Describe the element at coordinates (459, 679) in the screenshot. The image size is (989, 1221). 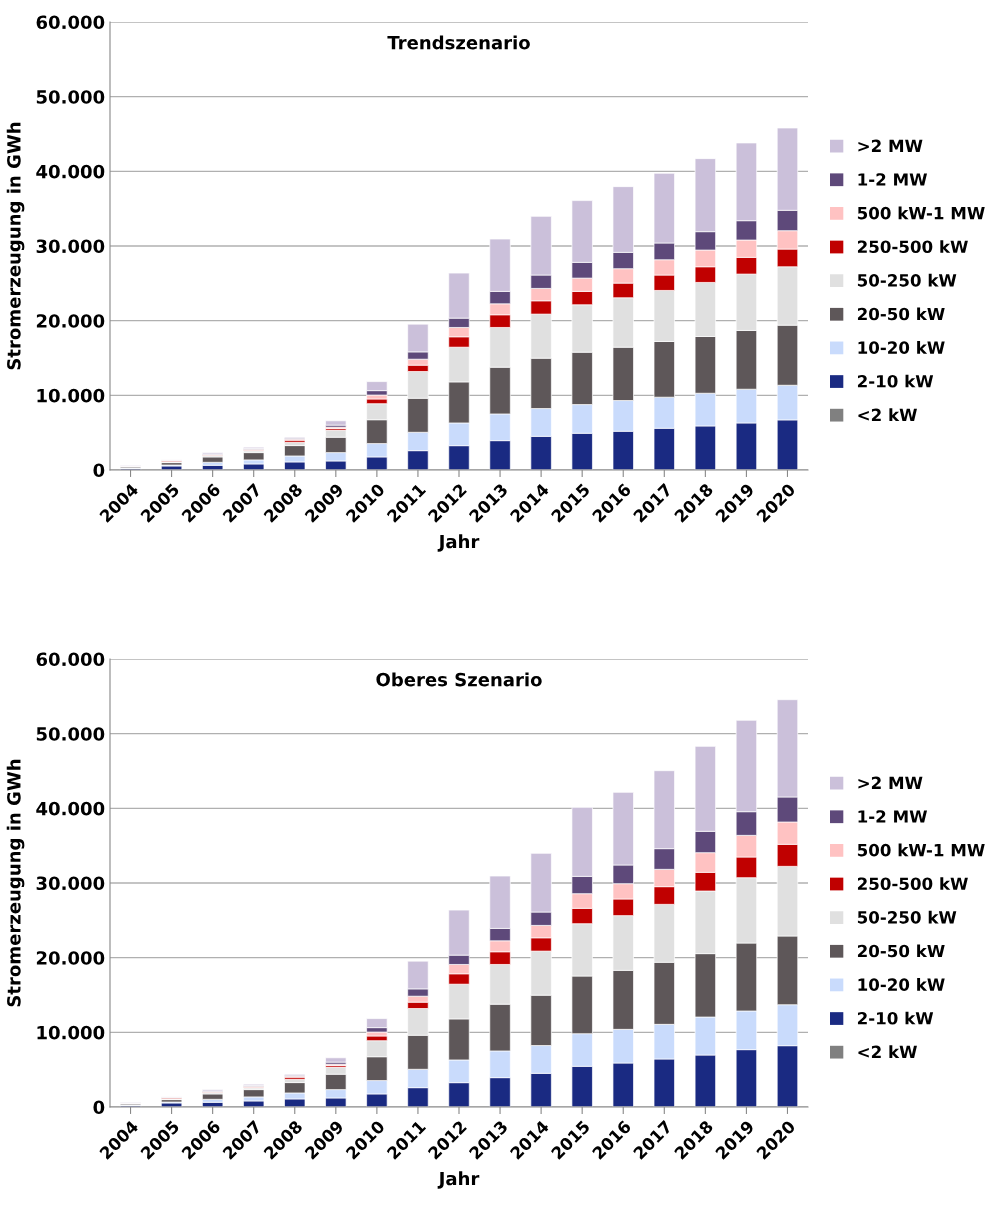
I see `text: Oberes Szenario` at that location.